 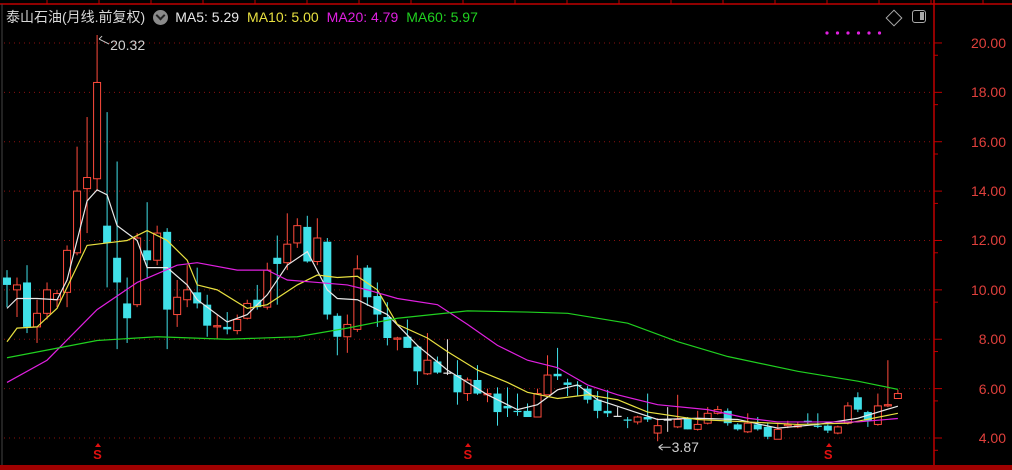 I want to click on y-tick-label: 4.00, so click(x=992, y=438).